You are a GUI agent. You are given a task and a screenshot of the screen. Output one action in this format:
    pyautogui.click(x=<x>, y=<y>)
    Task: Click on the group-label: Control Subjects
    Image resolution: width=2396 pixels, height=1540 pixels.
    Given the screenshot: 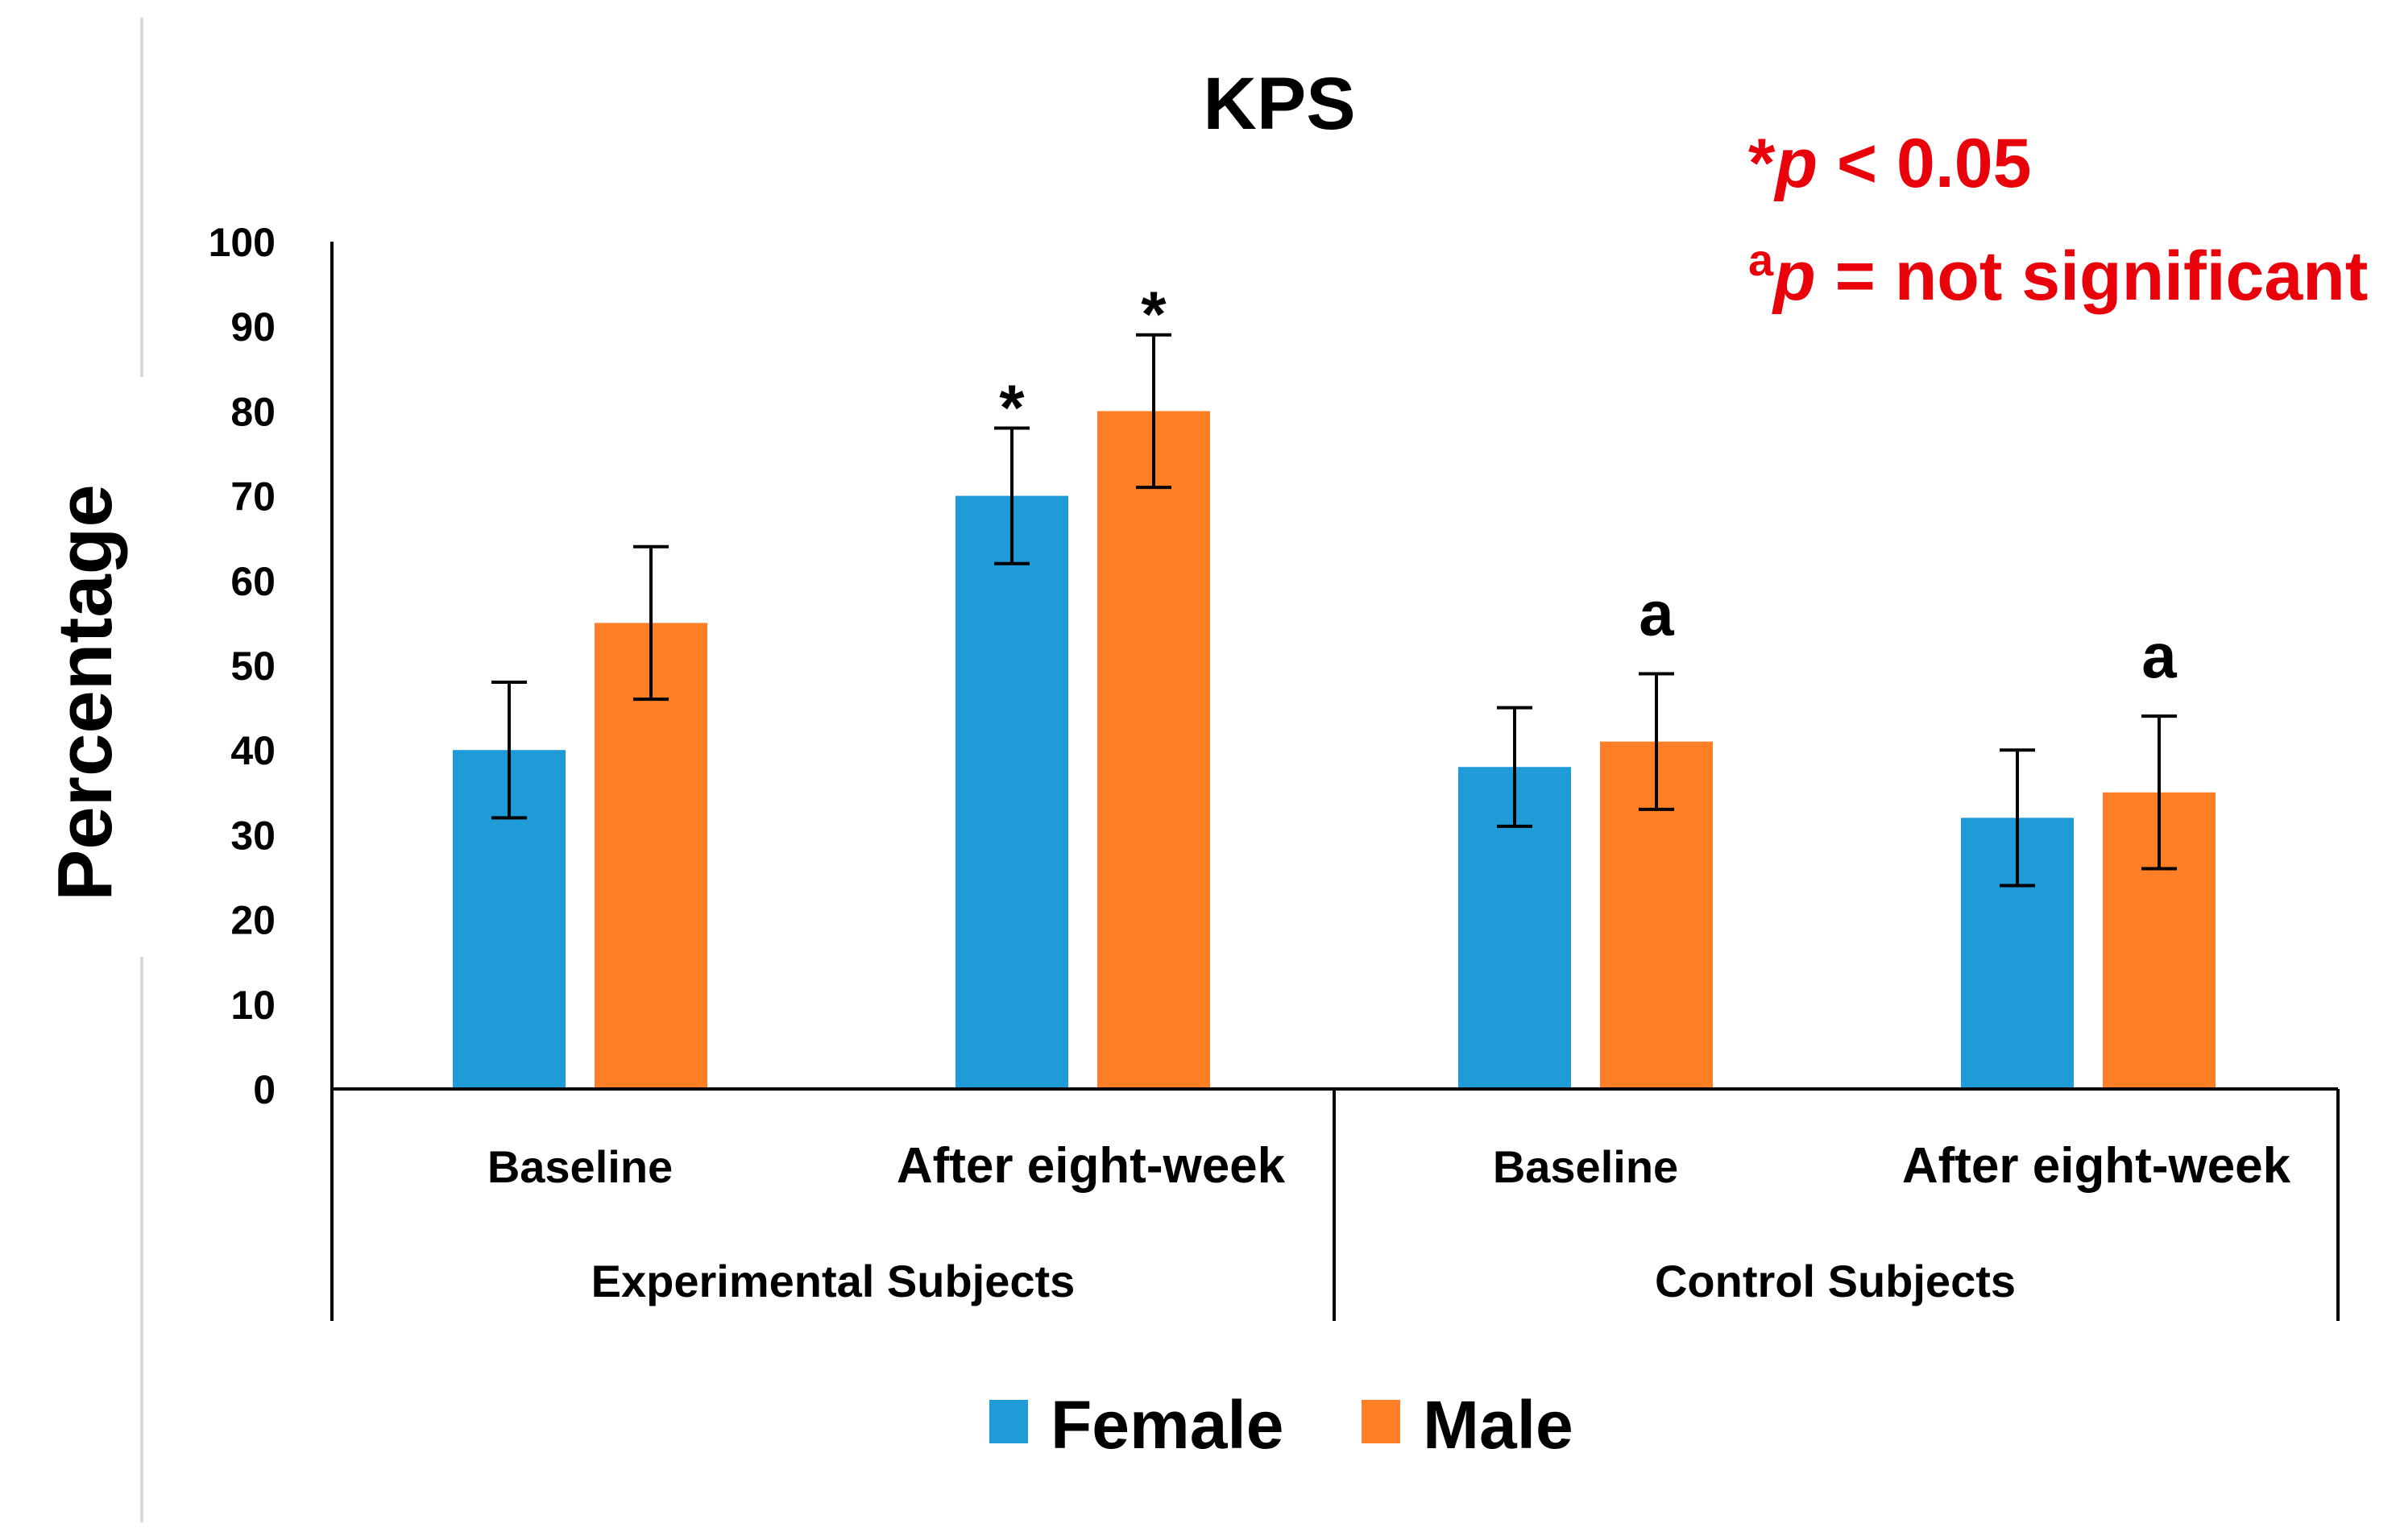 What is the action you would take?
    pyautogui.click(x=1835, y=1281)
    